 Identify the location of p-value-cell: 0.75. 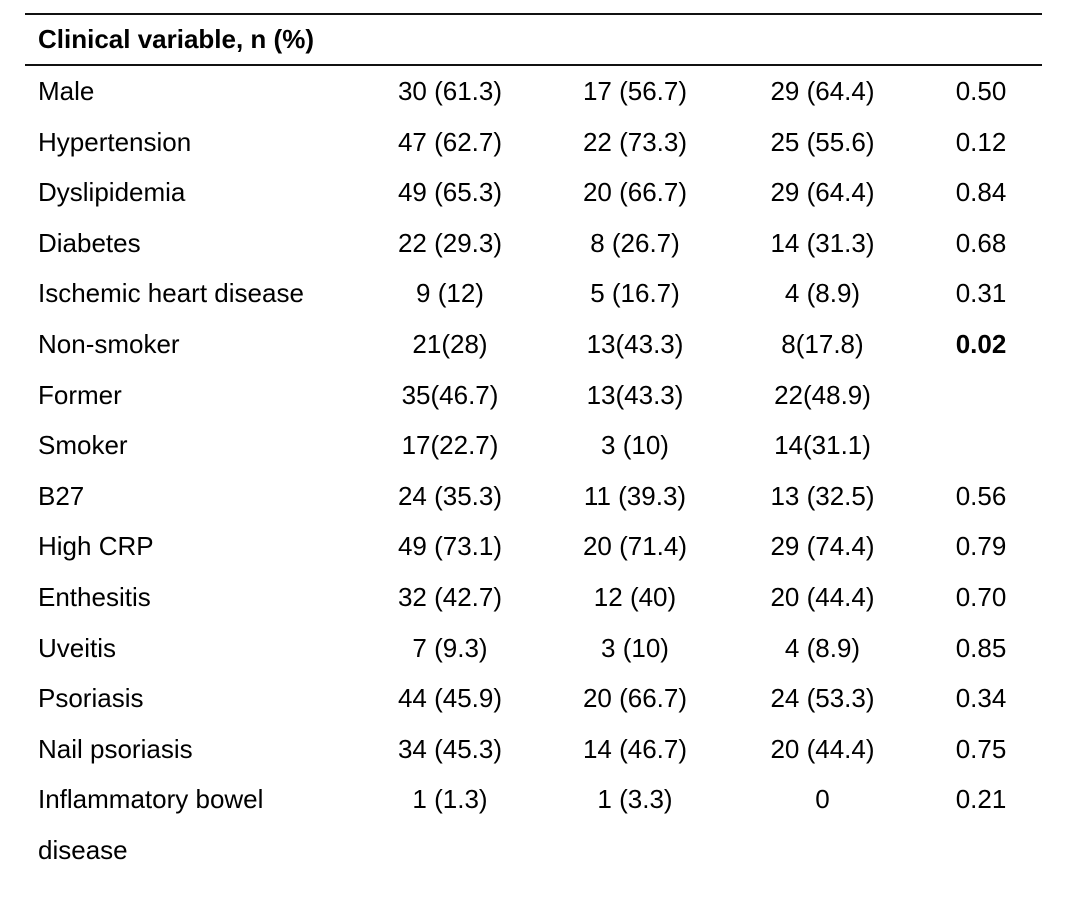
(981, 748).